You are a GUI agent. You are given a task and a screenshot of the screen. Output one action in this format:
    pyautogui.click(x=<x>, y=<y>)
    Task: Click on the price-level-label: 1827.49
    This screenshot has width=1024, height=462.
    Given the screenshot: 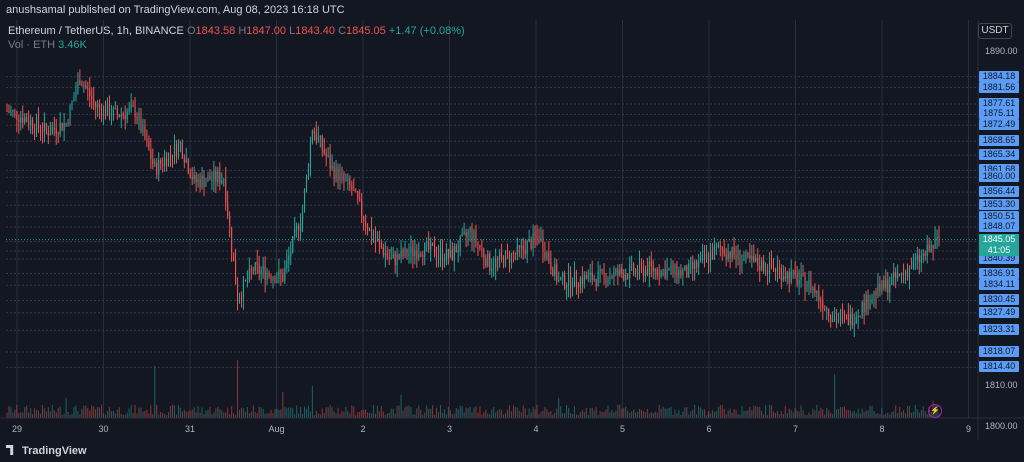 What is the action you would take?
    pyautogui.click(x=999, y=312)
    